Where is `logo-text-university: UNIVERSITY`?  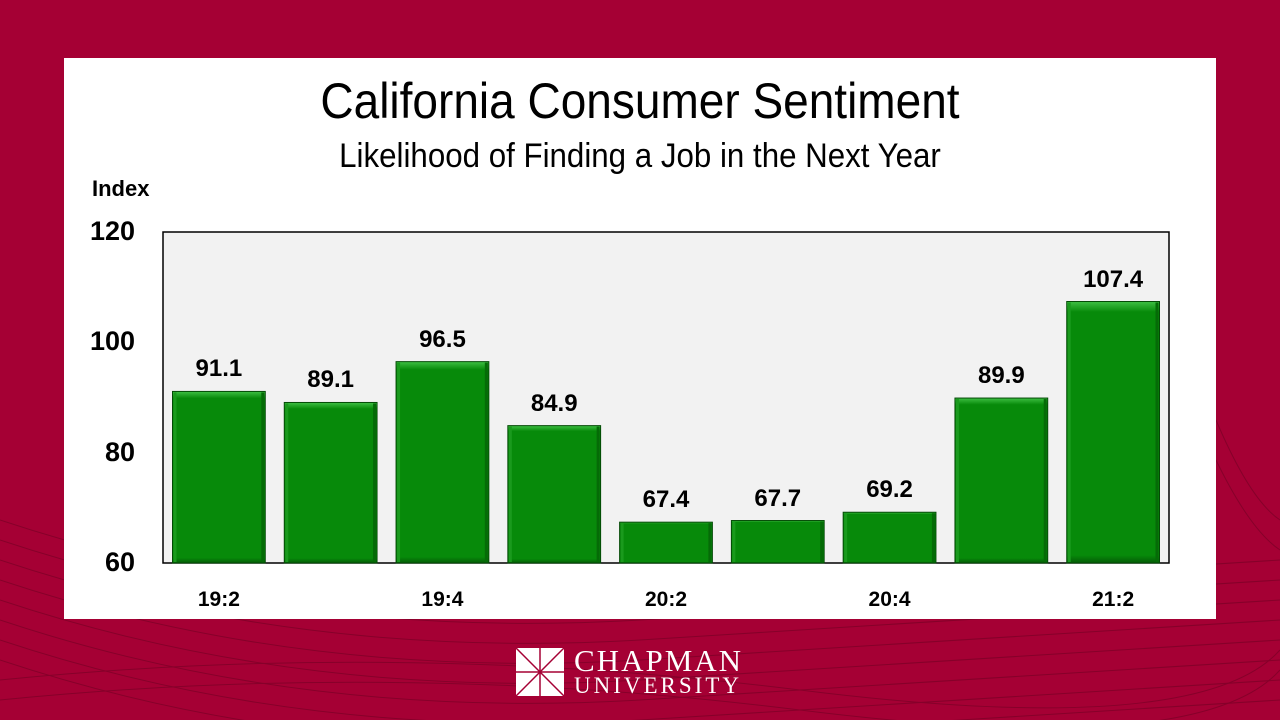 logo-text-university: UNIVERSITY is located at coordinates (658, 685).